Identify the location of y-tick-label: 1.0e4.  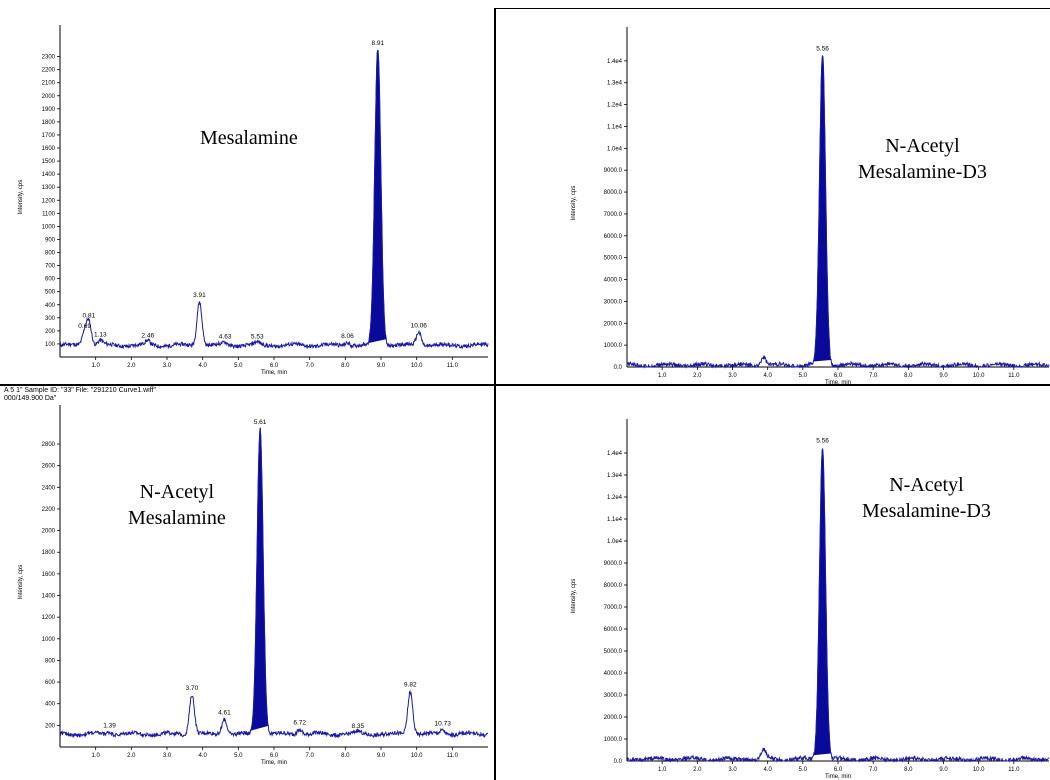
(615, 149).